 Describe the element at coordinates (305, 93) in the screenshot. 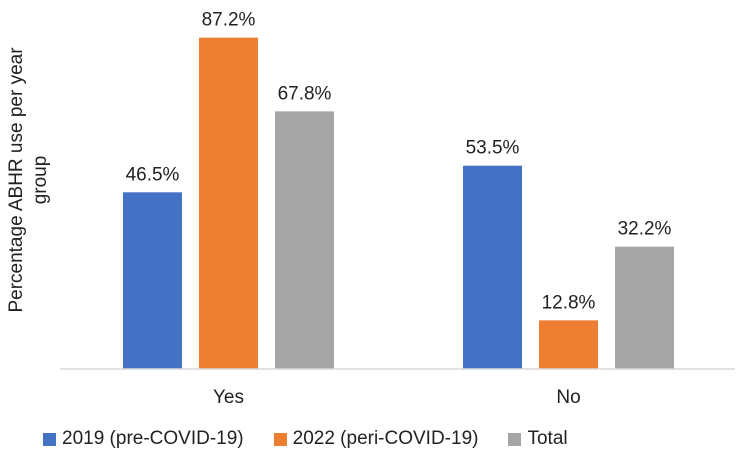

I see `data-label-yes-total: 67.8%` at that location.